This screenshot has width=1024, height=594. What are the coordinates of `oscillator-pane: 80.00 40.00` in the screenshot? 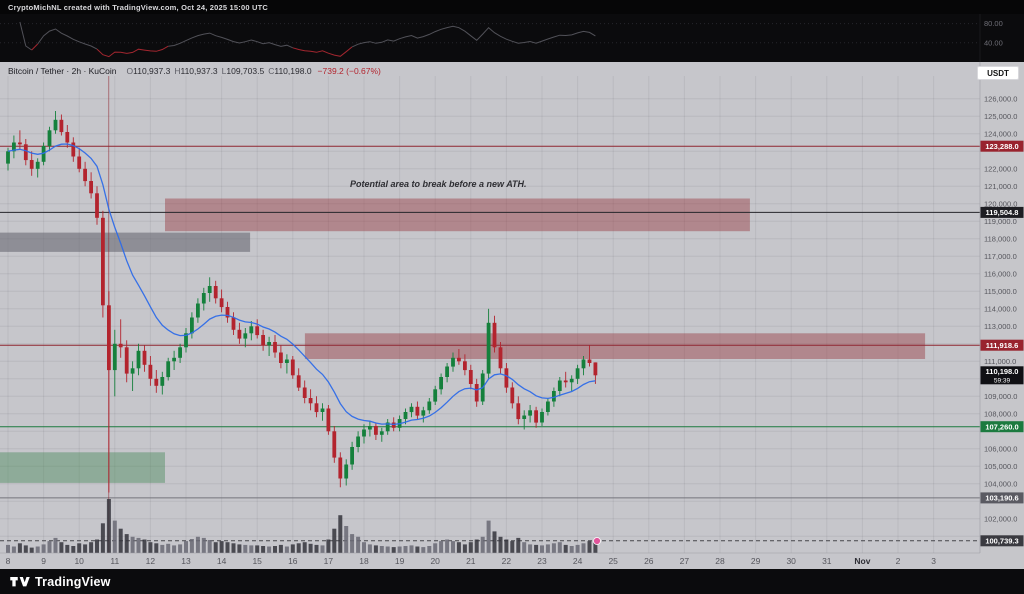 It's located at (512, 38).